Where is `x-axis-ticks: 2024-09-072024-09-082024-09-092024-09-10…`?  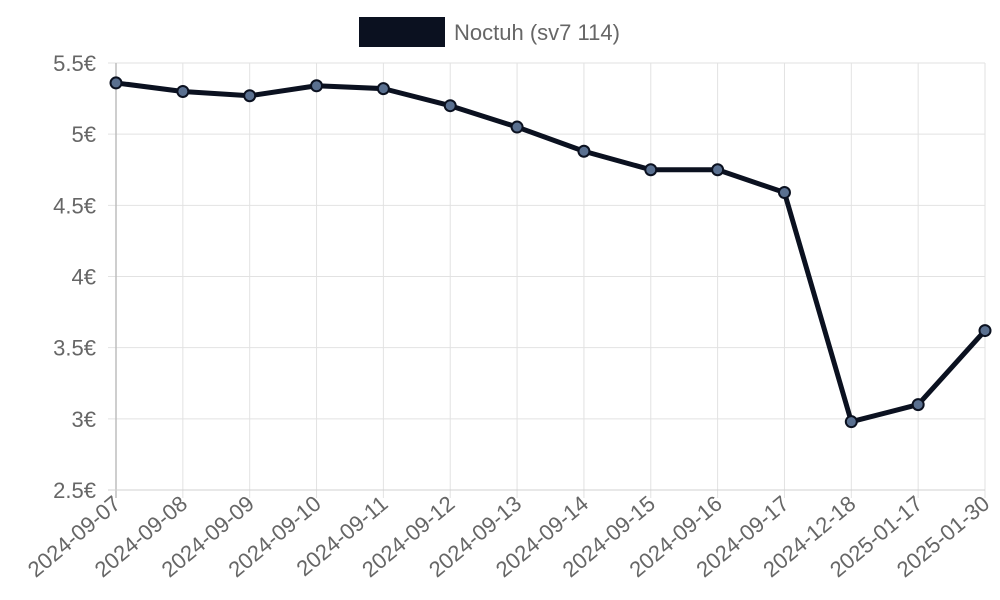
x-axis-ticks: 2024-09-072024-09-082024-09-092024-09-10… is located at coordinates (508, 536).